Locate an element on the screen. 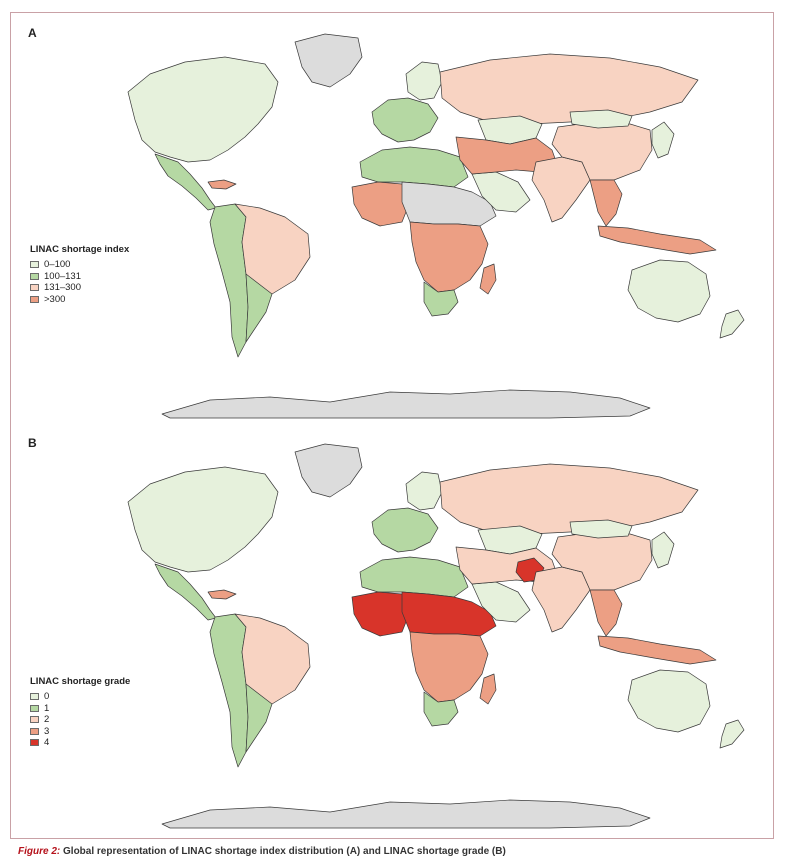 This screenshot has width=800, height=866. panel-a-legend-item: 100–131 is located at coordinates (79, 277).